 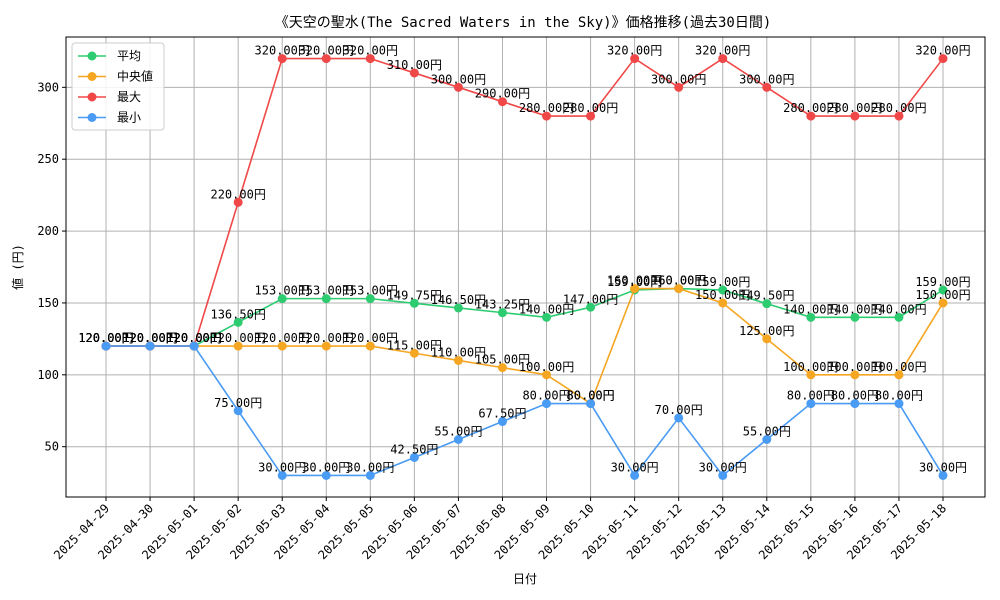 What do you see at coordinates (679, 410) in the screenshot?
I see `series-3-data-label: 70.00円` at bounding box center [679, 410].